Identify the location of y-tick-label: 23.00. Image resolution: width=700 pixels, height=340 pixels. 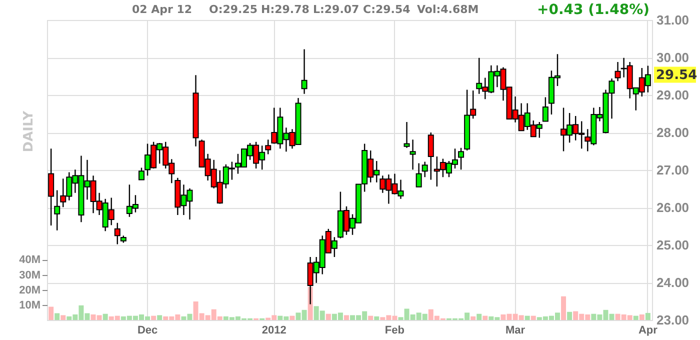
(673, 320).